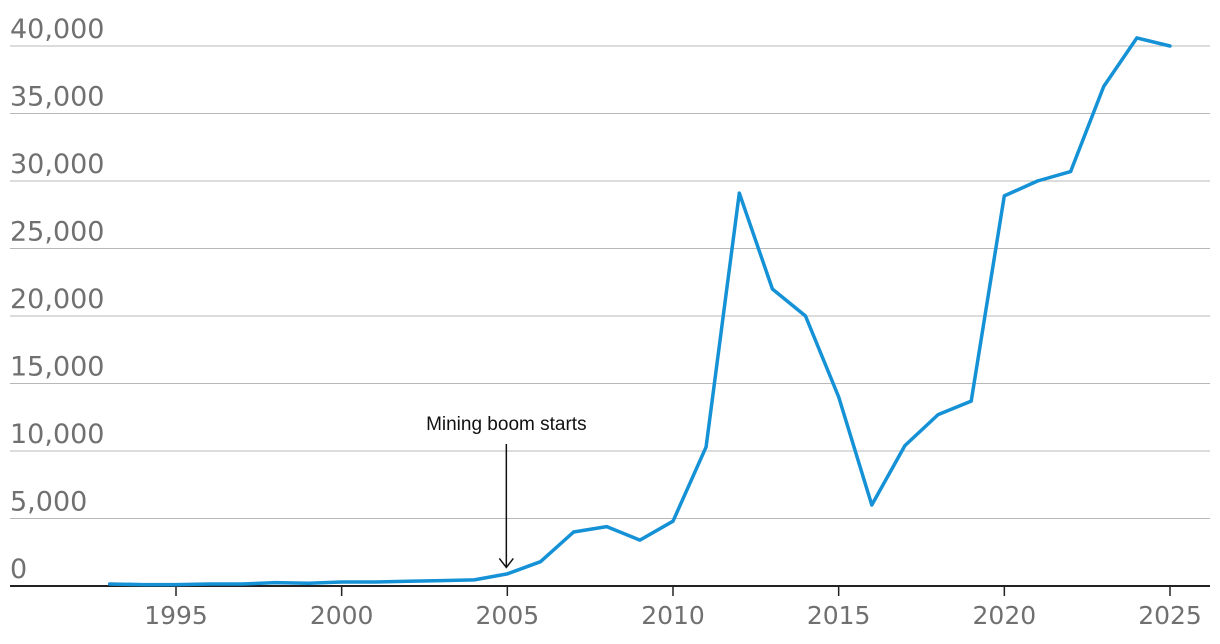  I want to click on y-tick-label: 20,000, so click(57, 299).